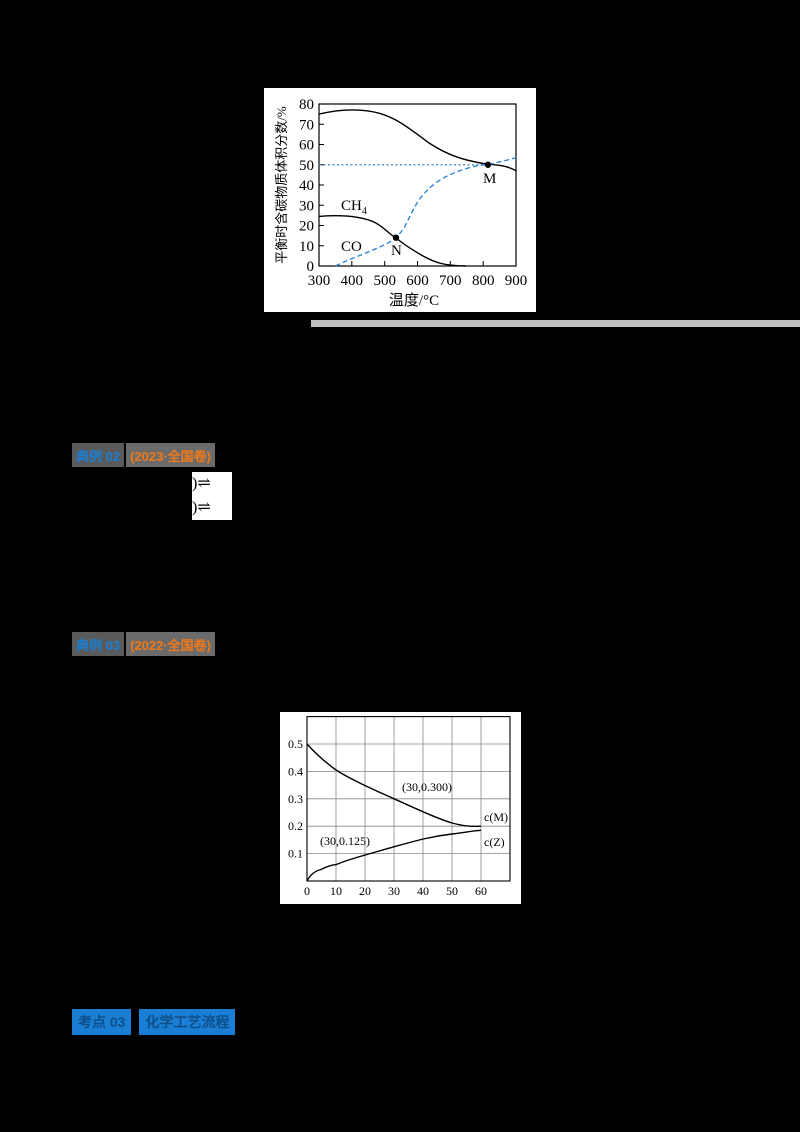 This screenshot has width=800, height=1132. I want to click on x-tick-600: 600, so click(417, 281).